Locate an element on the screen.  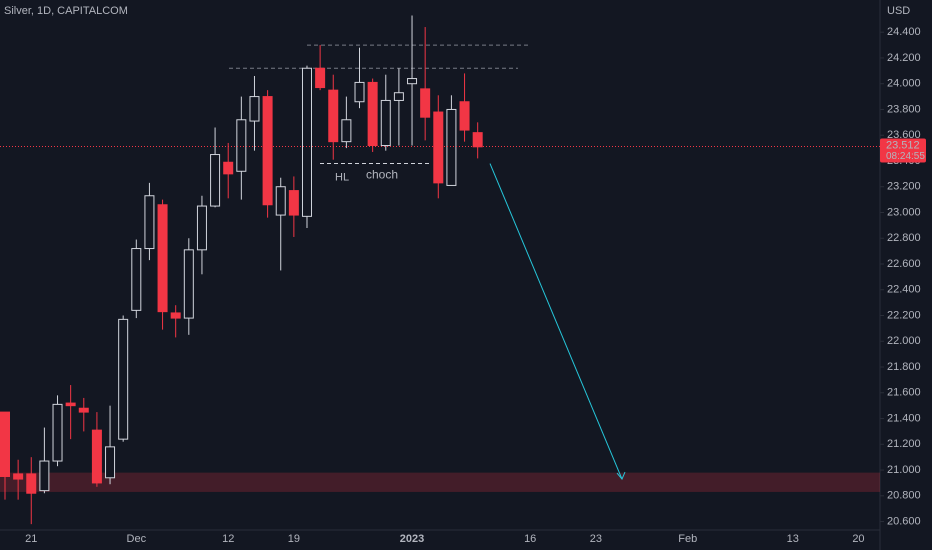
y-tick-label: 22.800 is located at coordinates (904, 238).